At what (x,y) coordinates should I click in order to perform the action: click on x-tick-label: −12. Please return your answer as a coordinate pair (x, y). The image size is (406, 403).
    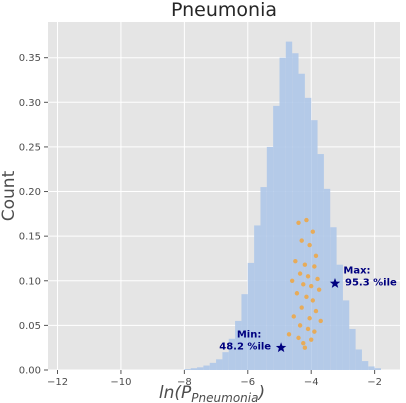
    Looking at the image, I should click on (57, 382).